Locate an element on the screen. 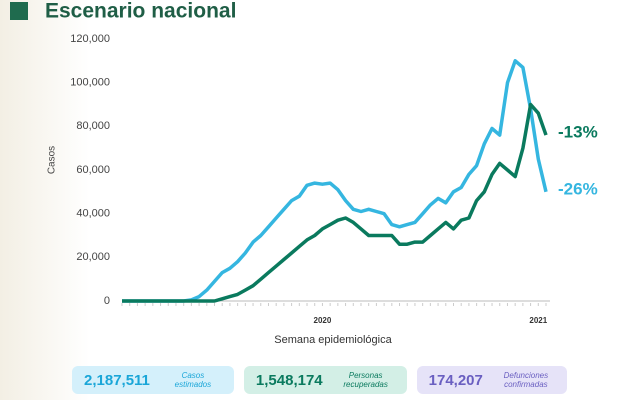 The height and width of the screenshot is (400, 640). x-tick-label: 2021 is located at coordinates (538, 320).